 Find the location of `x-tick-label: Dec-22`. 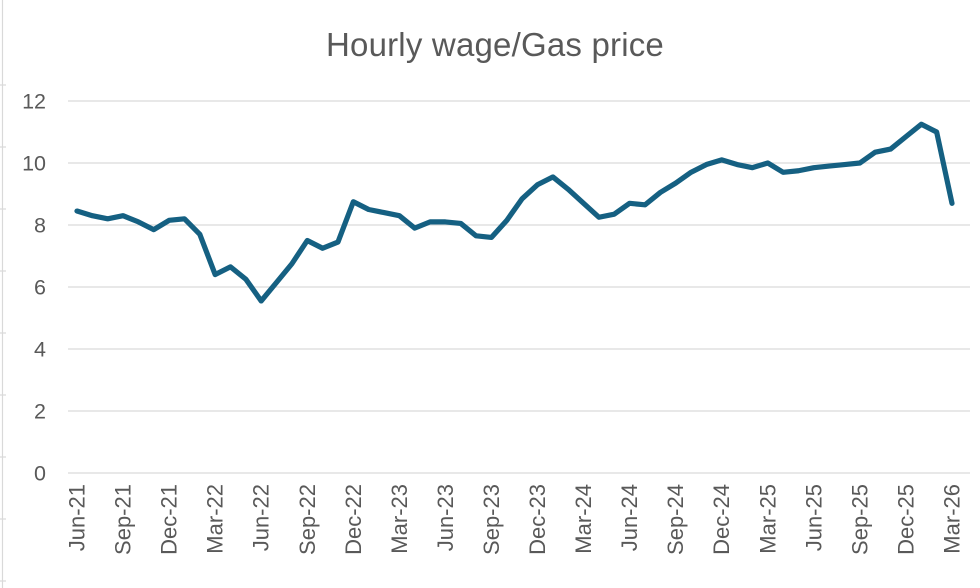

x-tick-label: Dec-22 is located at coordinates (353, 519).